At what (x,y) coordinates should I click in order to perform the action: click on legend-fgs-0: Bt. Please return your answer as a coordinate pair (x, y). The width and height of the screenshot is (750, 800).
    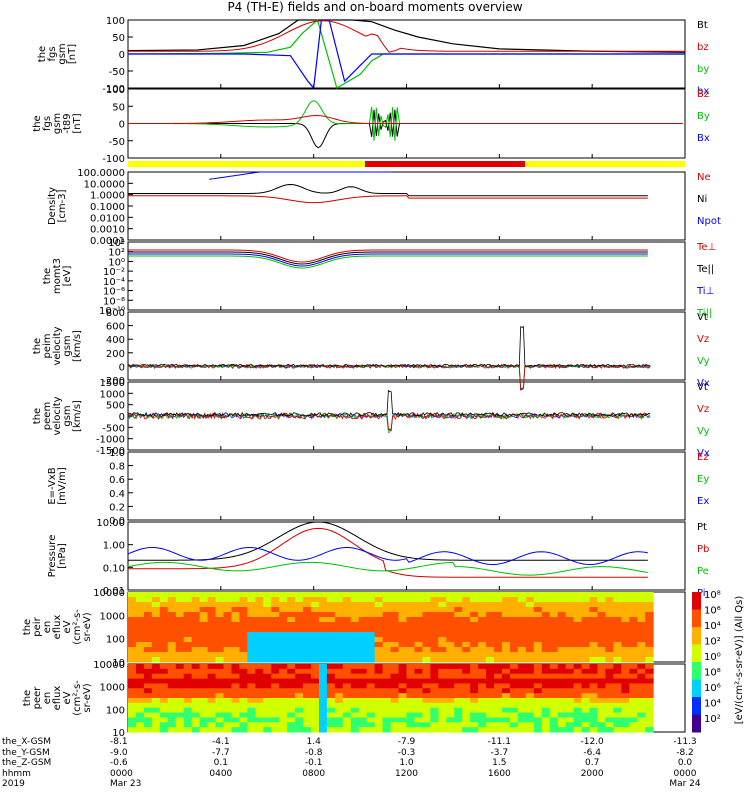
    Looking at the image, I should click on (702, 25).